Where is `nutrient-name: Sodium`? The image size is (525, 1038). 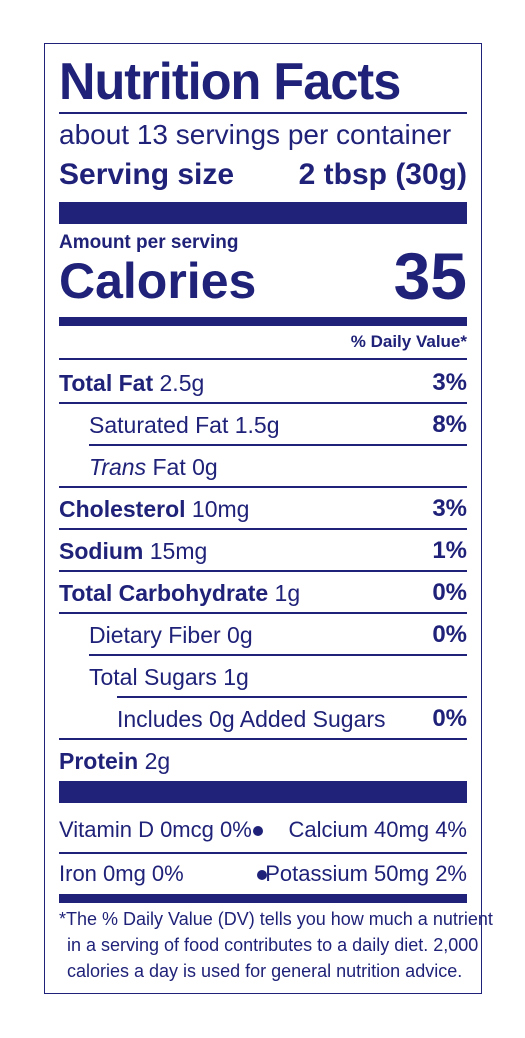 nutrient-name: Sodium is located at coordinates (101, 551).